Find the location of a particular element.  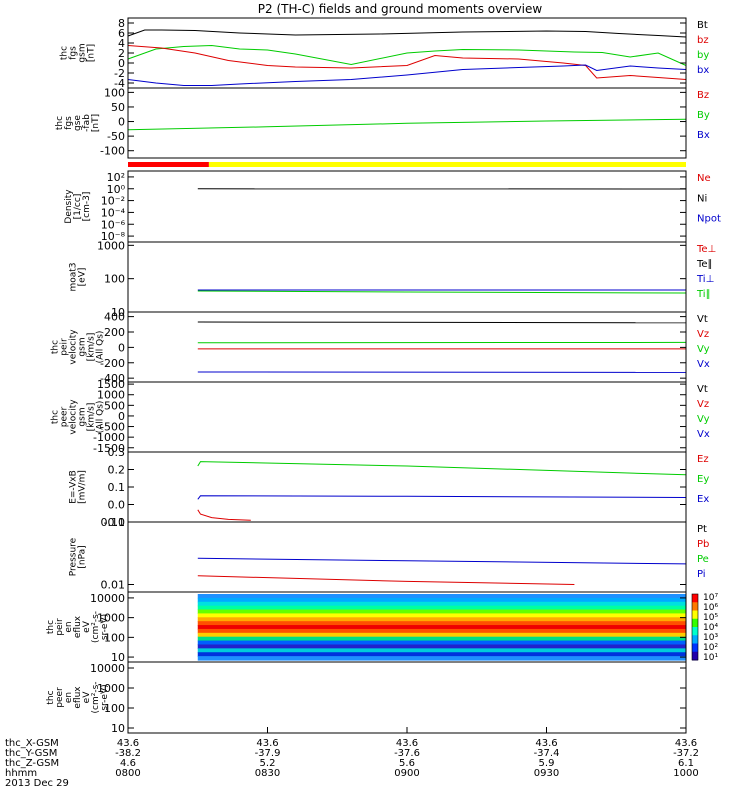

colorbar-tick-label: 10⁷ is located at coordinates (710, 598).